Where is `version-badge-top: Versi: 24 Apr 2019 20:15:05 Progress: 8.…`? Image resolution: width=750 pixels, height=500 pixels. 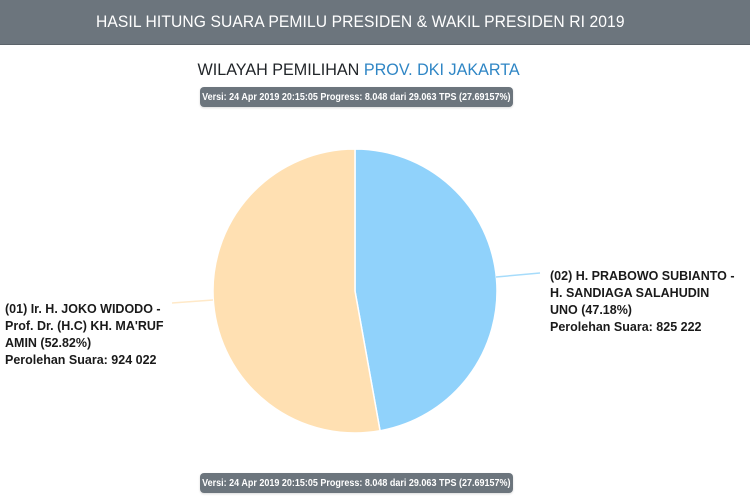 version-badge-top: Versi: 24 Apr 2019 20:15:05 Progress: 8.… is located at coordinates (356, 97).